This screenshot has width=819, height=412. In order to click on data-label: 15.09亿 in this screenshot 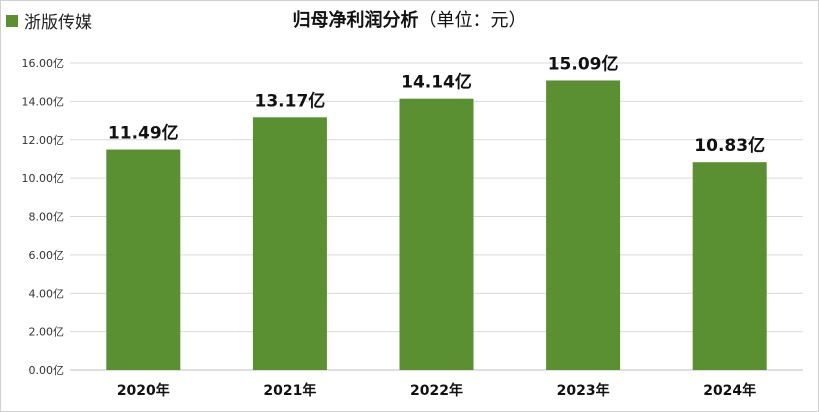, I will do `click(583, 63)`.